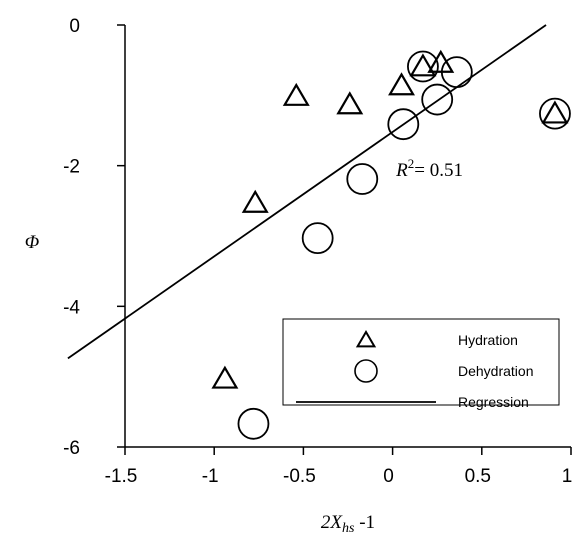 The width and height of the screenshot is (576, 549). What do you see at coordinates (438, 170) in the screenshot?
I see `annotation-tail: = 0.51` at bounding box center [438, 170].